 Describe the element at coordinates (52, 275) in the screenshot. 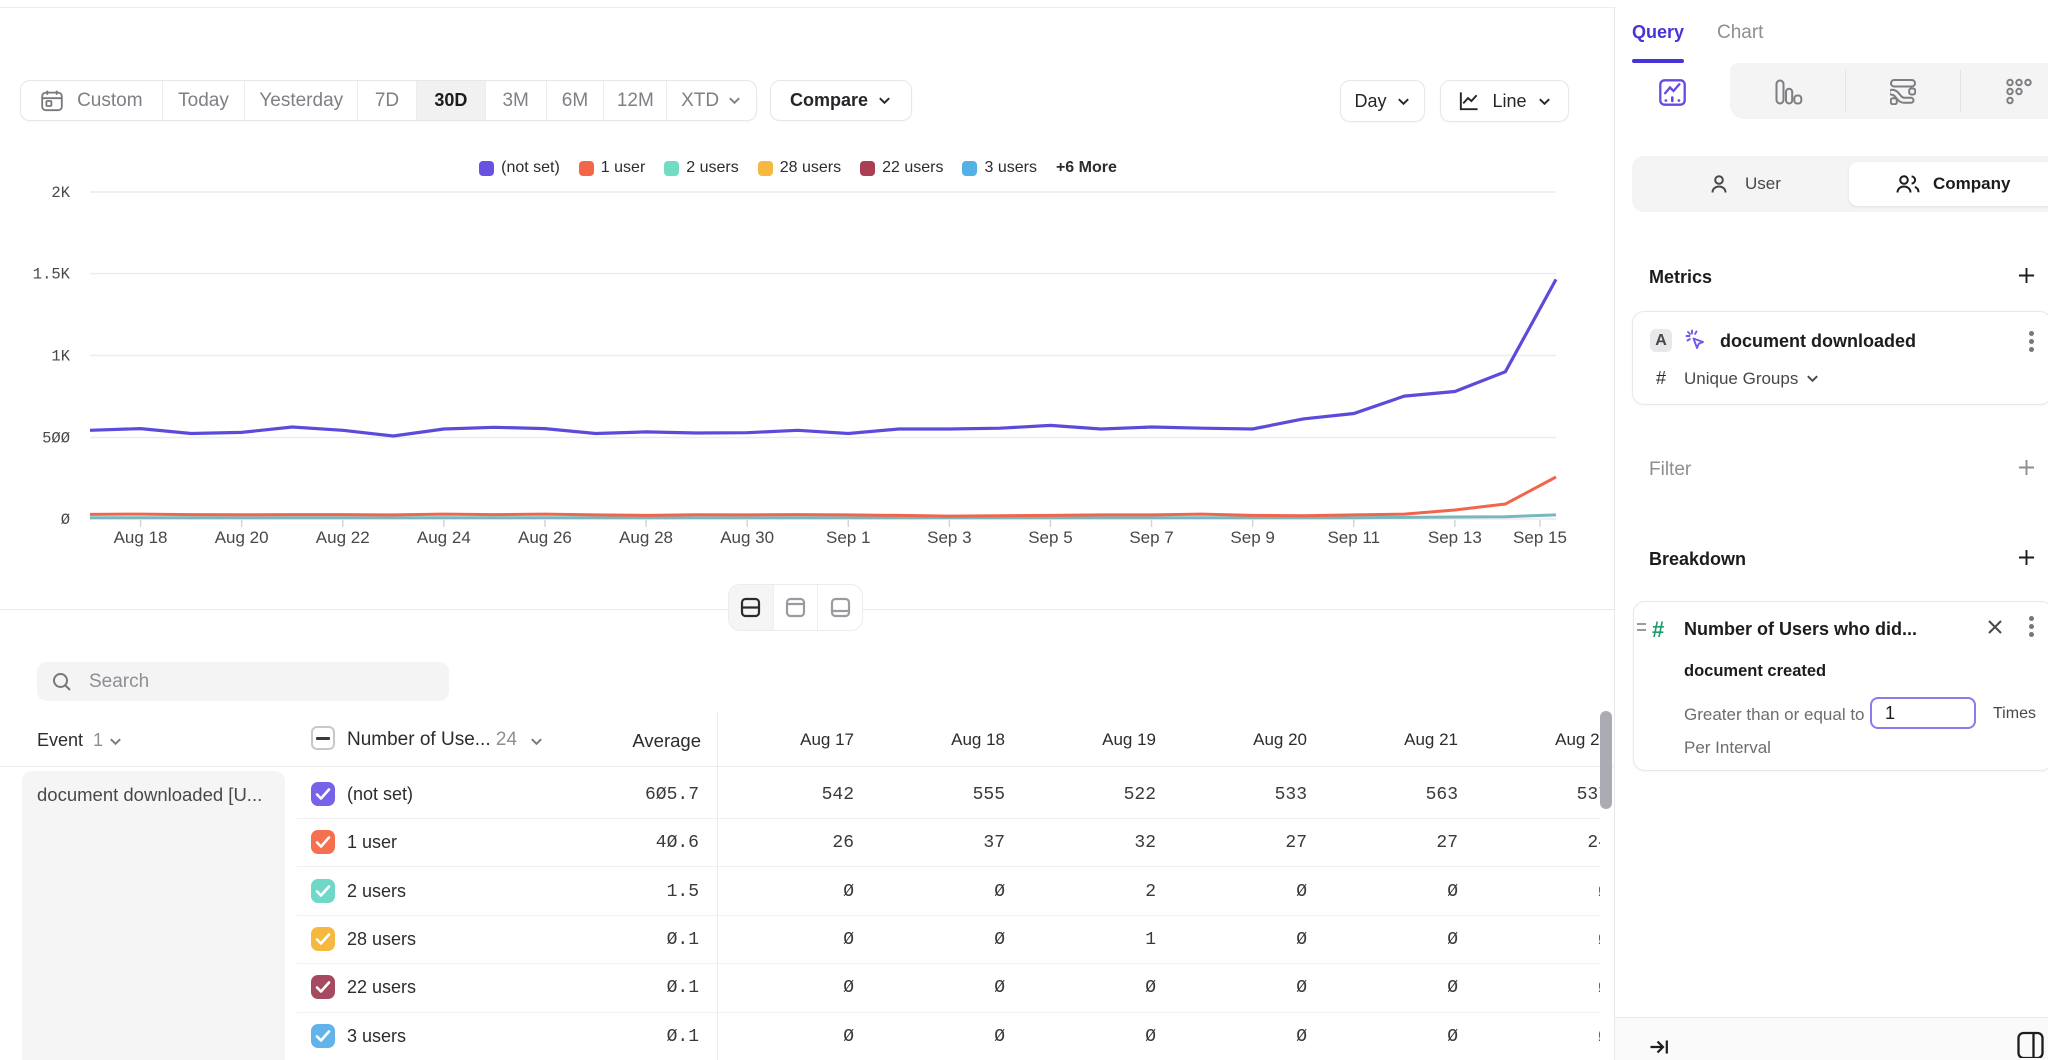

I see `svg-text: 1.5K` at that location.